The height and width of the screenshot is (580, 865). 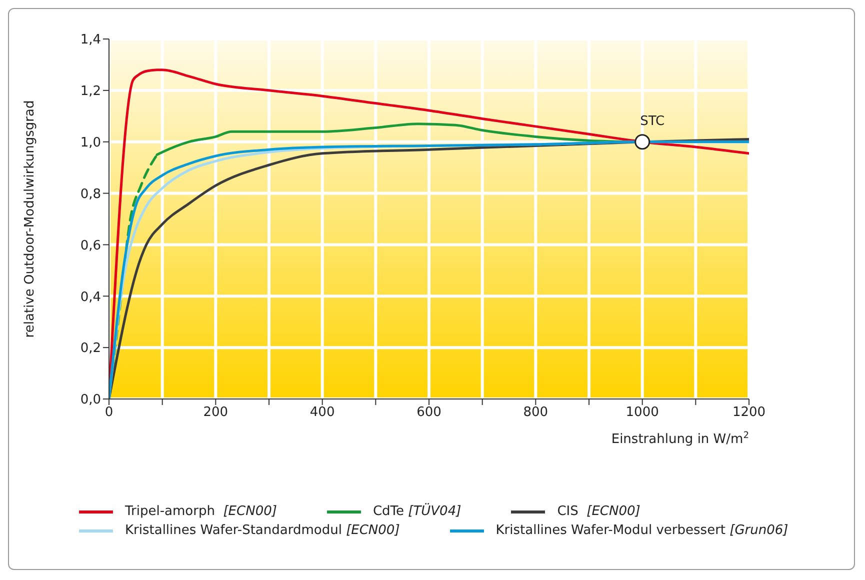 What do you see at coordinates (322, 412) in the screenshot?
I see `x-tick-label: 400` at bounding box center [322, 412].